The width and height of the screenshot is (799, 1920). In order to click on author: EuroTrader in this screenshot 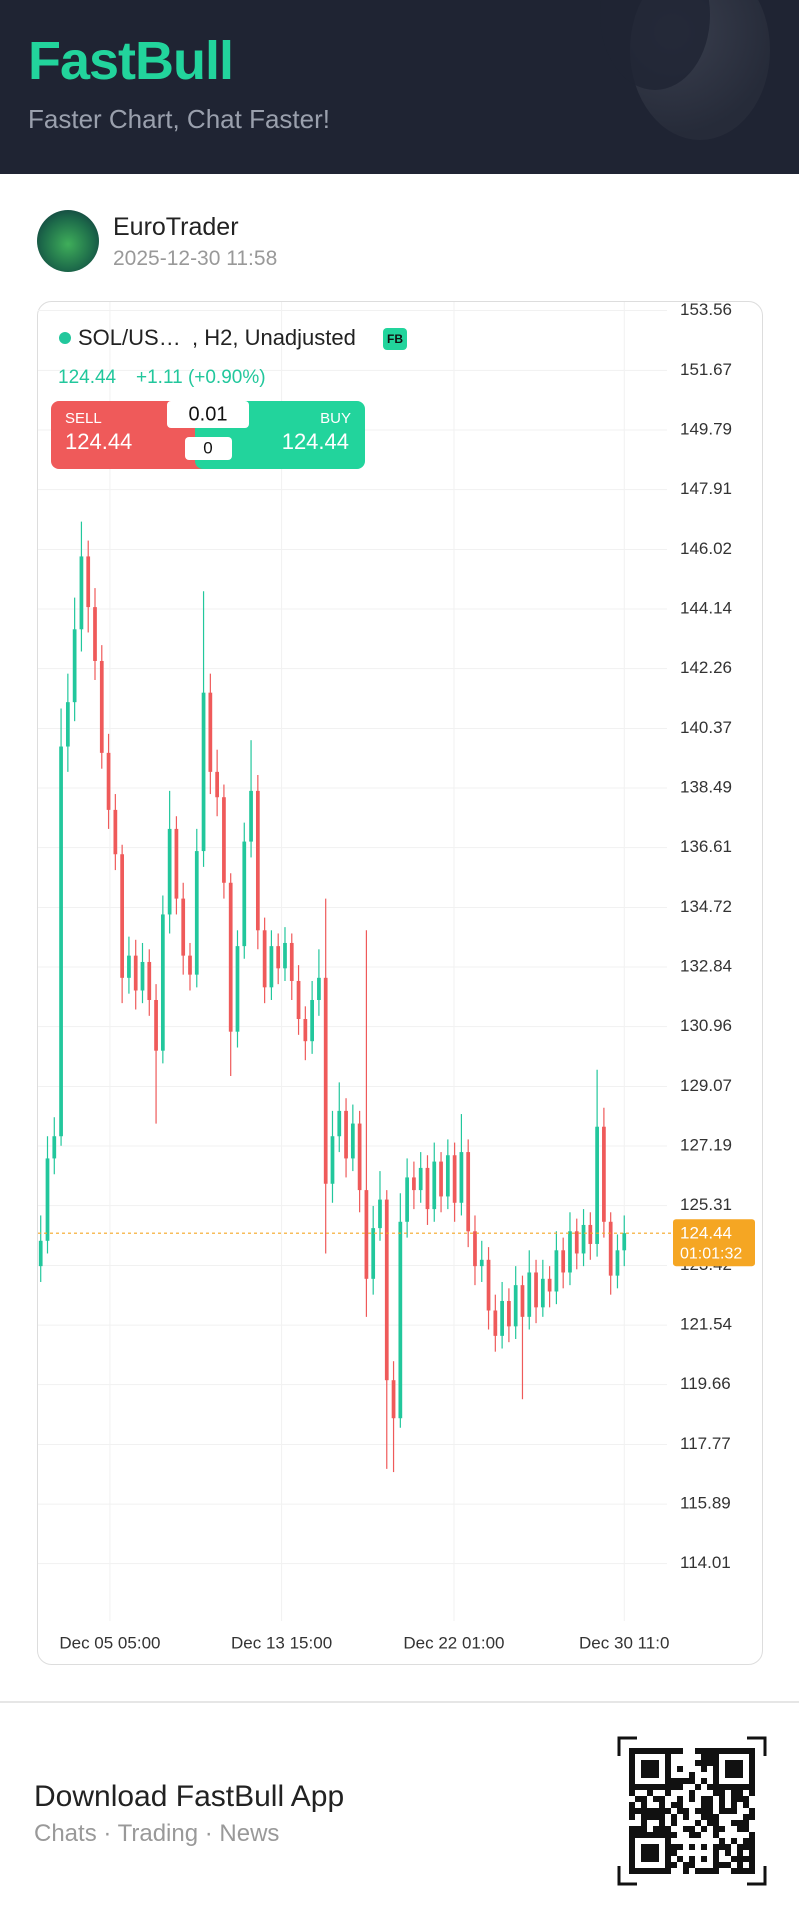, I will do `click(176, 227)`.